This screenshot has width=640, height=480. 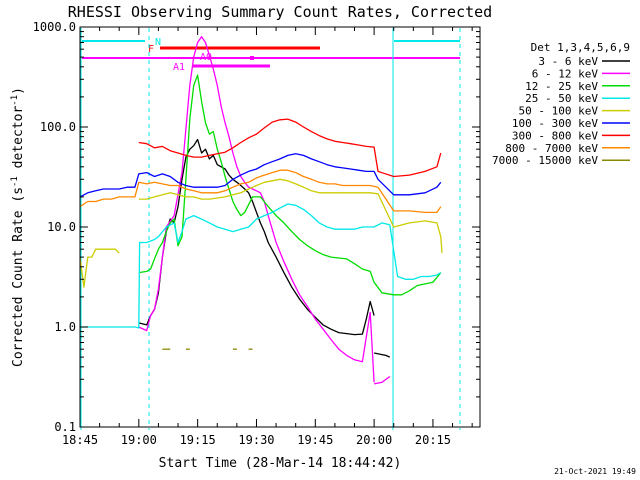 I want to click on y-tick-label: 10.0, so click(x=61, y=227).